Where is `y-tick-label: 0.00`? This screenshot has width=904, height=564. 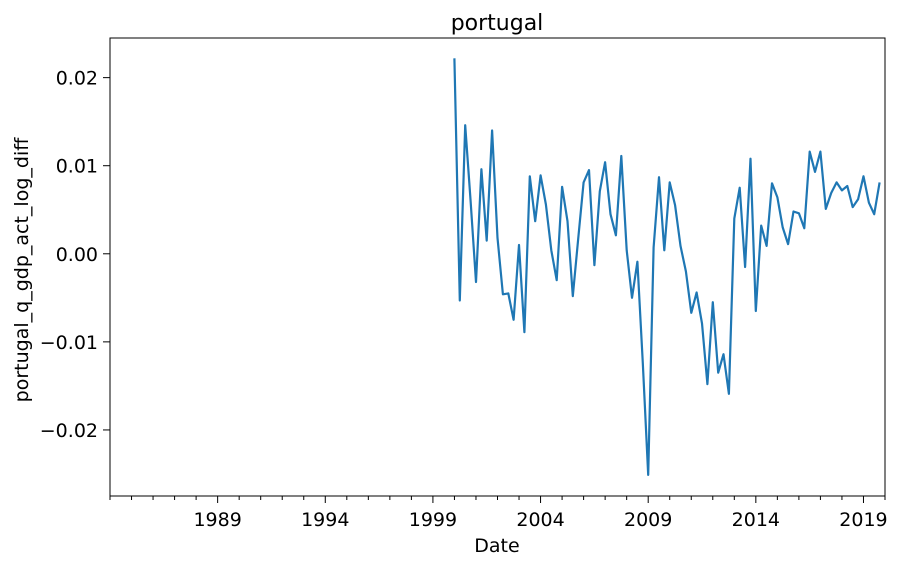
y-tick-label: 0.00 is located at coordinates (77, 255).